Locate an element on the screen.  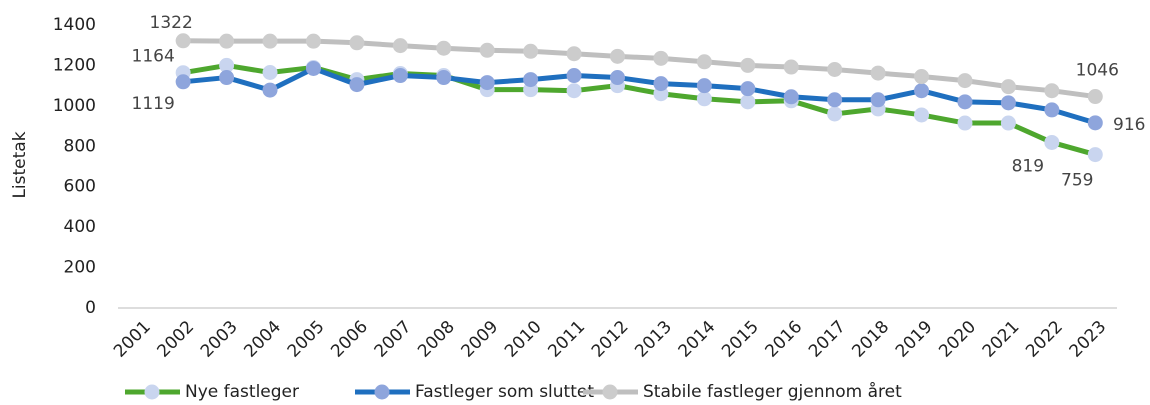
y-tick-label: 800 is located at coordinates (80, 146).